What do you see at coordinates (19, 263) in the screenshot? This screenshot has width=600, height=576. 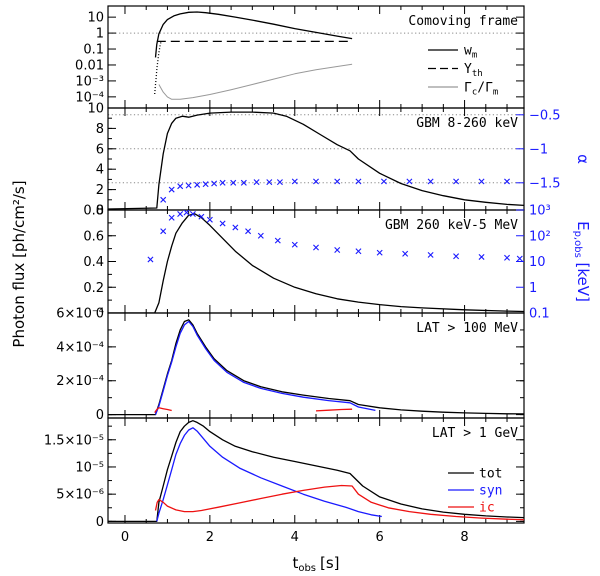 I see `y-axis-label: Photon flux [ph/cm²/s]` at bounding box center [19, 263].